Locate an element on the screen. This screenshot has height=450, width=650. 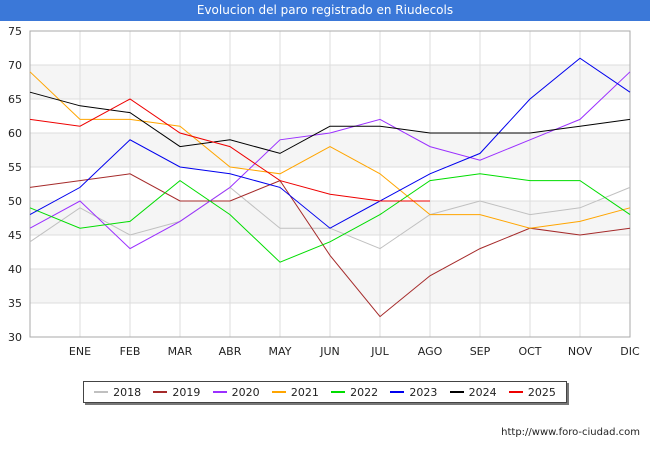
x-tick-label: AGO is located at coordinates (430, 351).